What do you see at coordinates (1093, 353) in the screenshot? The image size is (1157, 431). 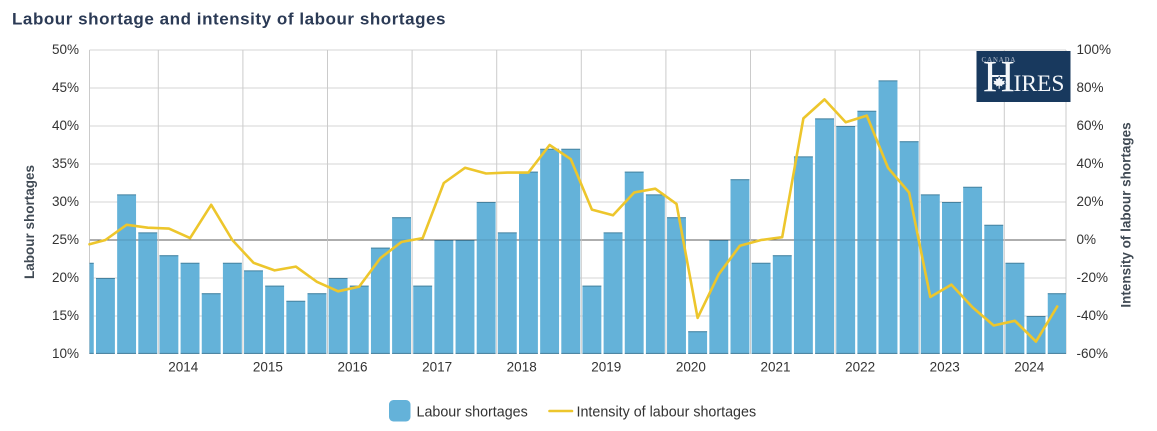 I see `svg-text: -60%` at bounding box center [1093, 353].